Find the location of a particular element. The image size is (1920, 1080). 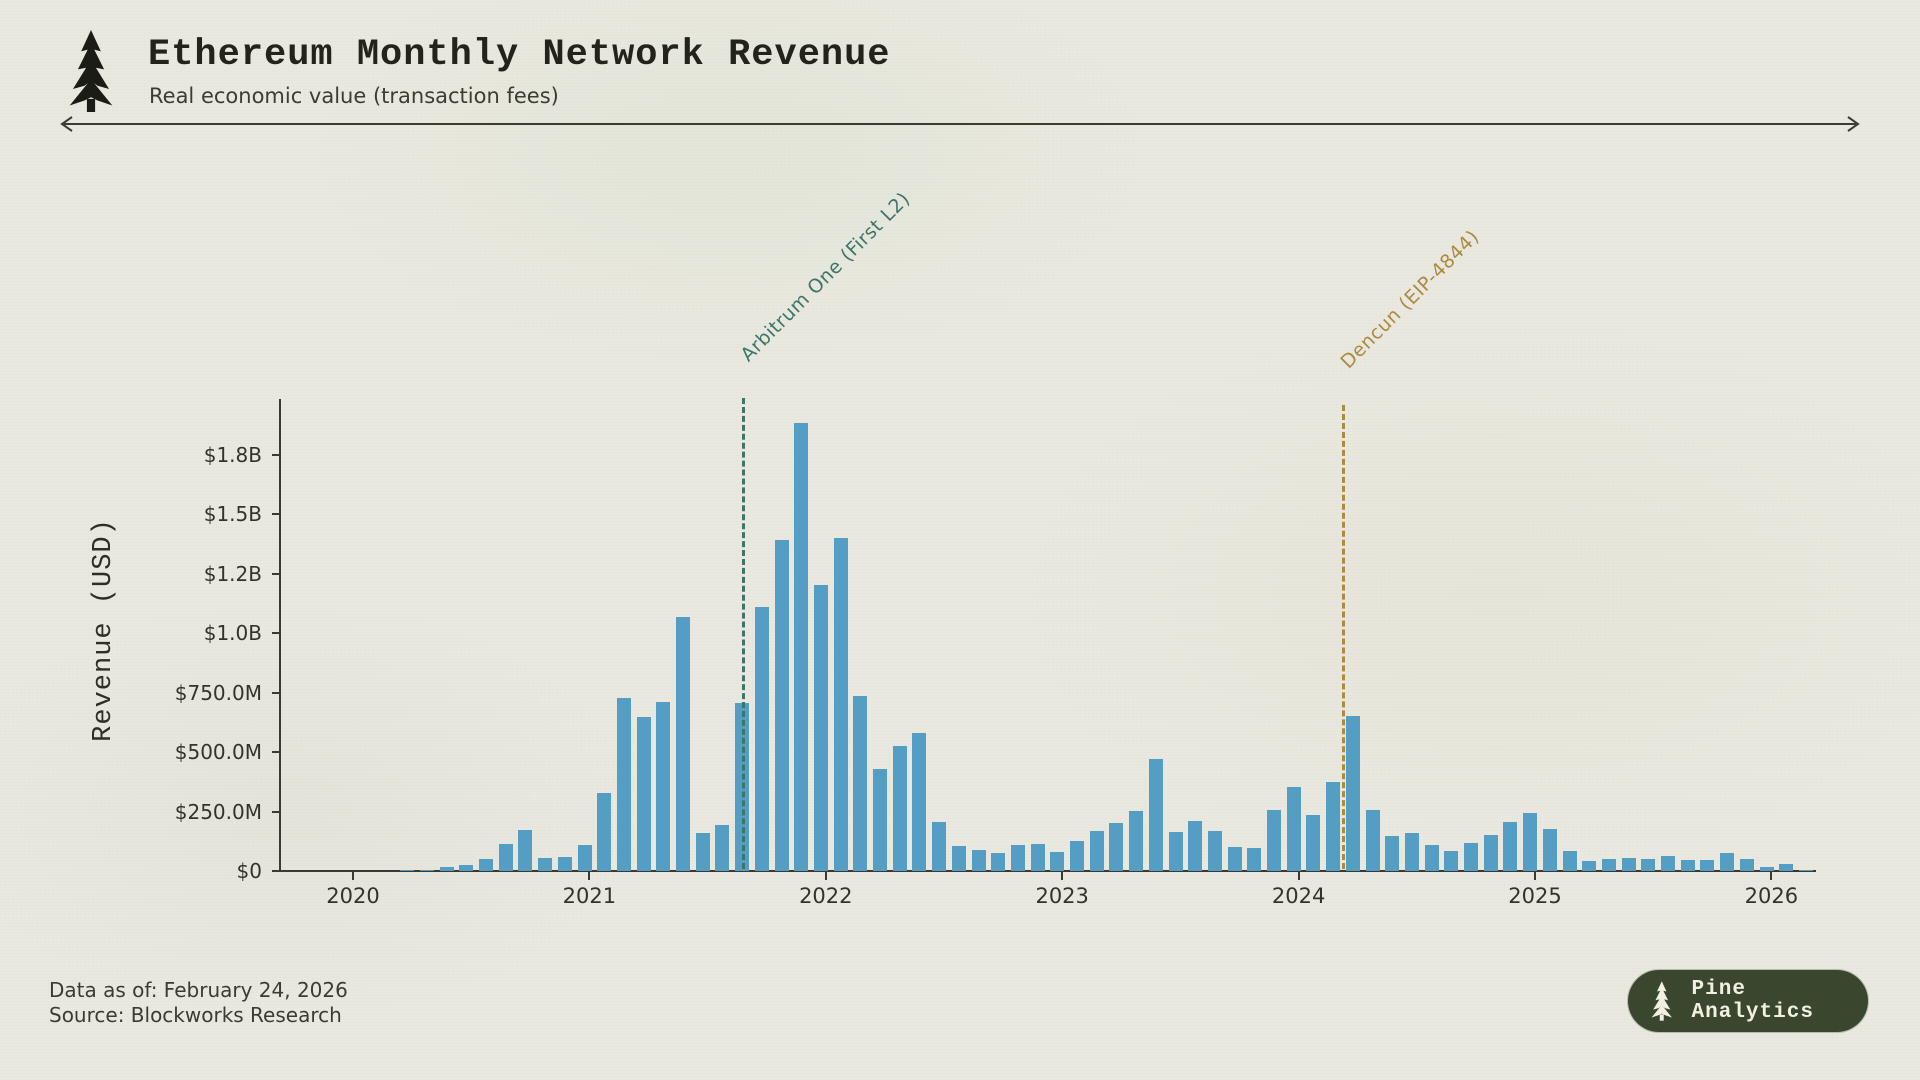

x-tick-label: 2021 is located at coordinates (589, 896).